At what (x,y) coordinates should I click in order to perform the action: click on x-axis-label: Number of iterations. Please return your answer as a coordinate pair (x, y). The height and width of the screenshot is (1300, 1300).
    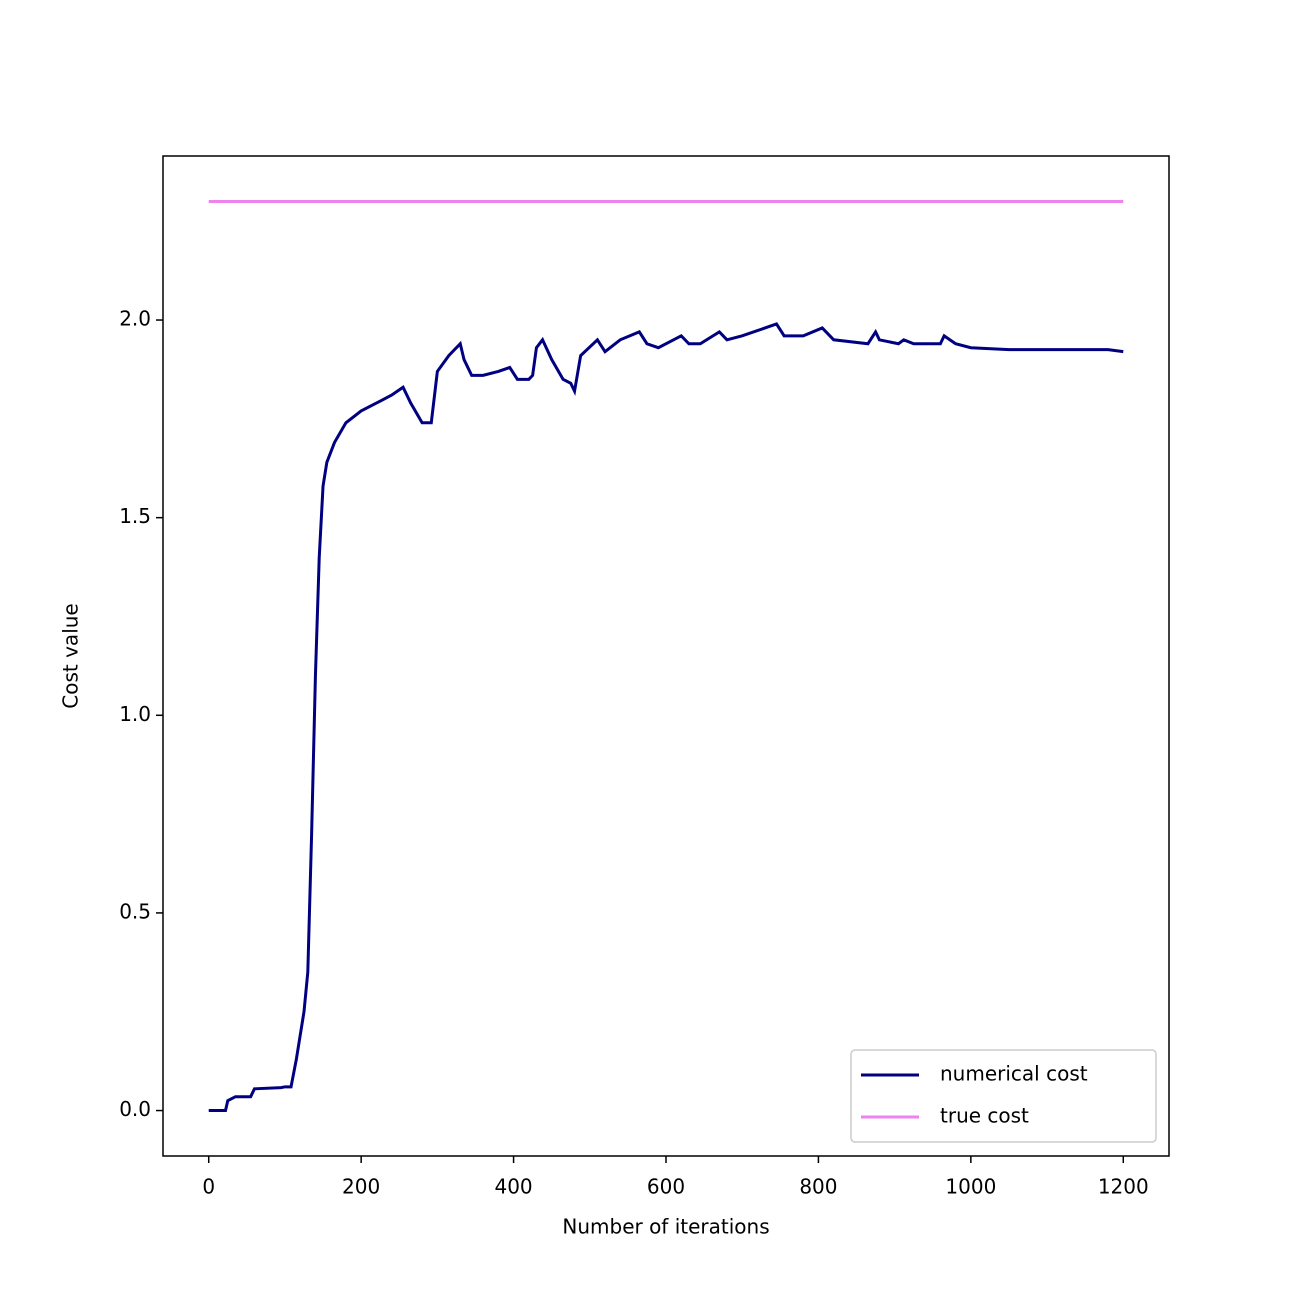
    Looking at the image, I should click on (665, 1227).